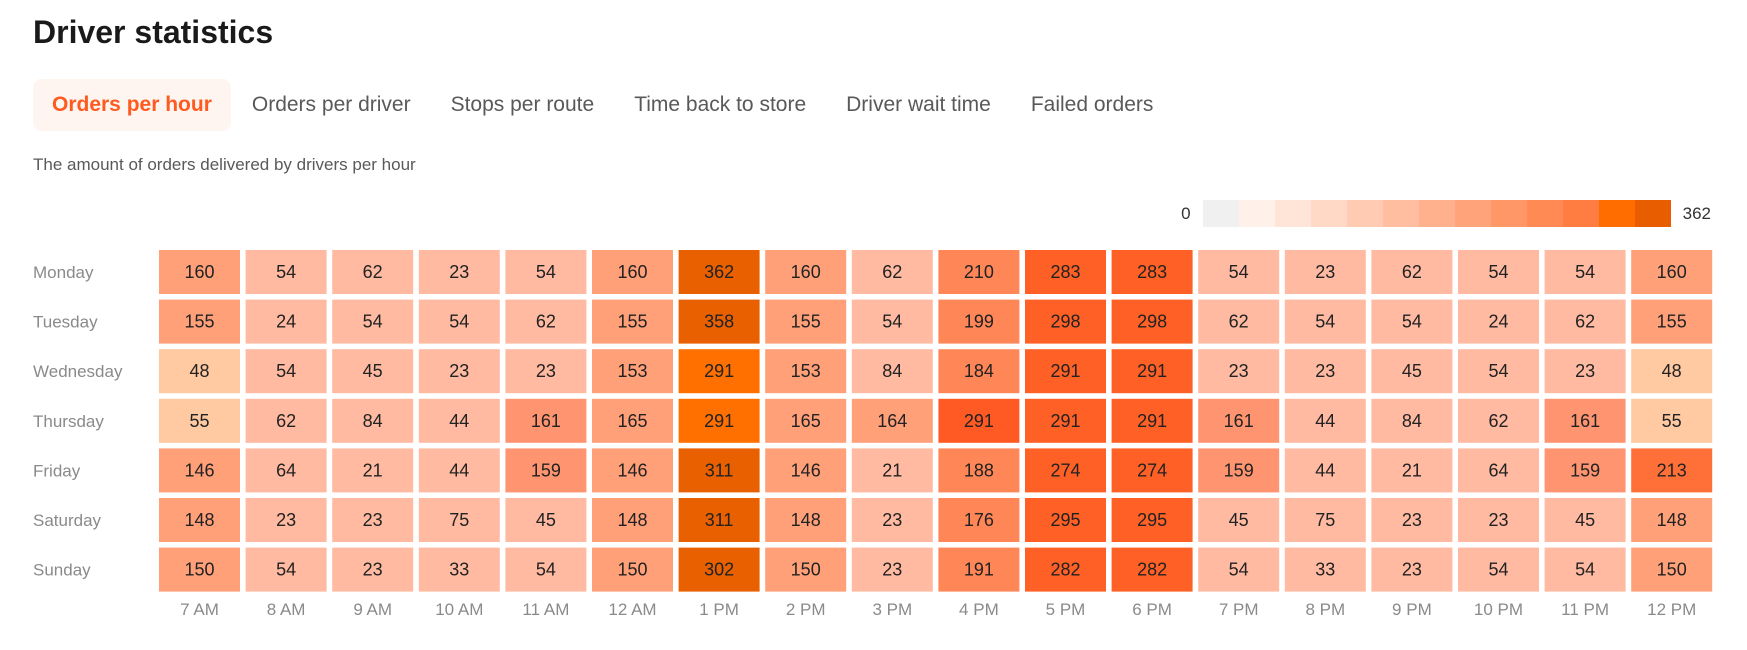  I want to click on tab-time-back-to-store: Time back to store, so click(720, 104).